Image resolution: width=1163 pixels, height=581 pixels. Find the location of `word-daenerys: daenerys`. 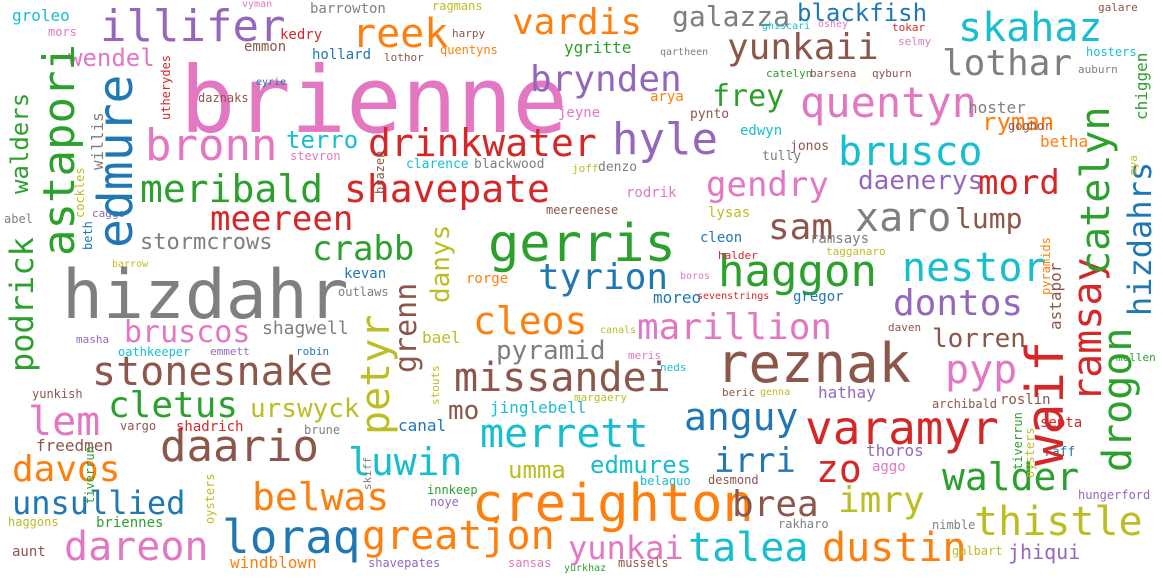

word-daenerys: daenerys is located at coordinates (921, 181).